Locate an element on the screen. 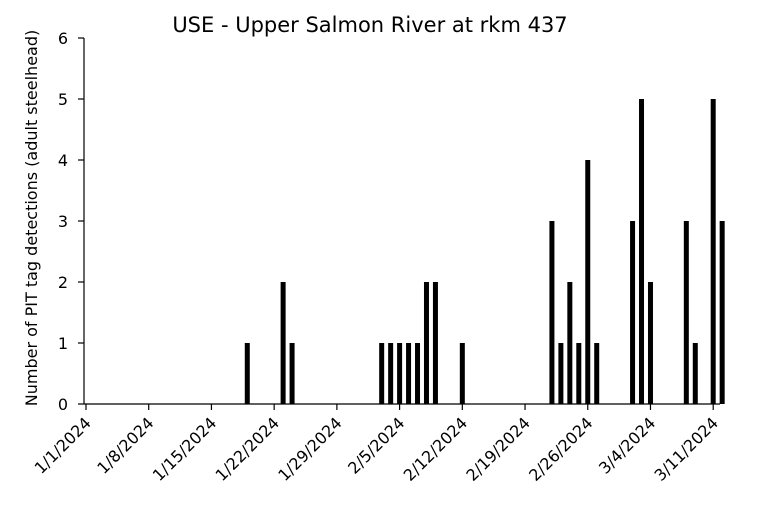 The image size is (760, 505). y-tick-label: 1 is located at coordinates (63, 343).